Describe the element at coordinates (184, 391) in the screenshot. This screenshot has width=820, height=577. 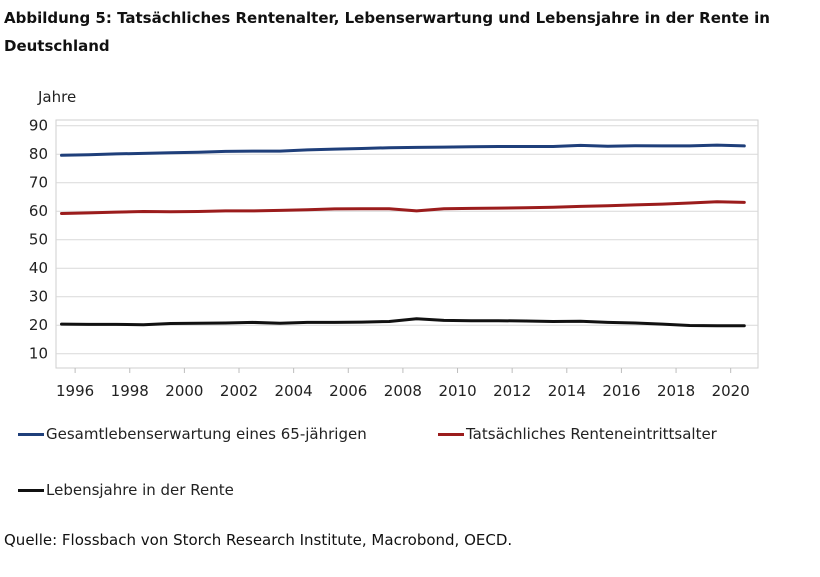
I see `x-tick-label: 2000` at that location.